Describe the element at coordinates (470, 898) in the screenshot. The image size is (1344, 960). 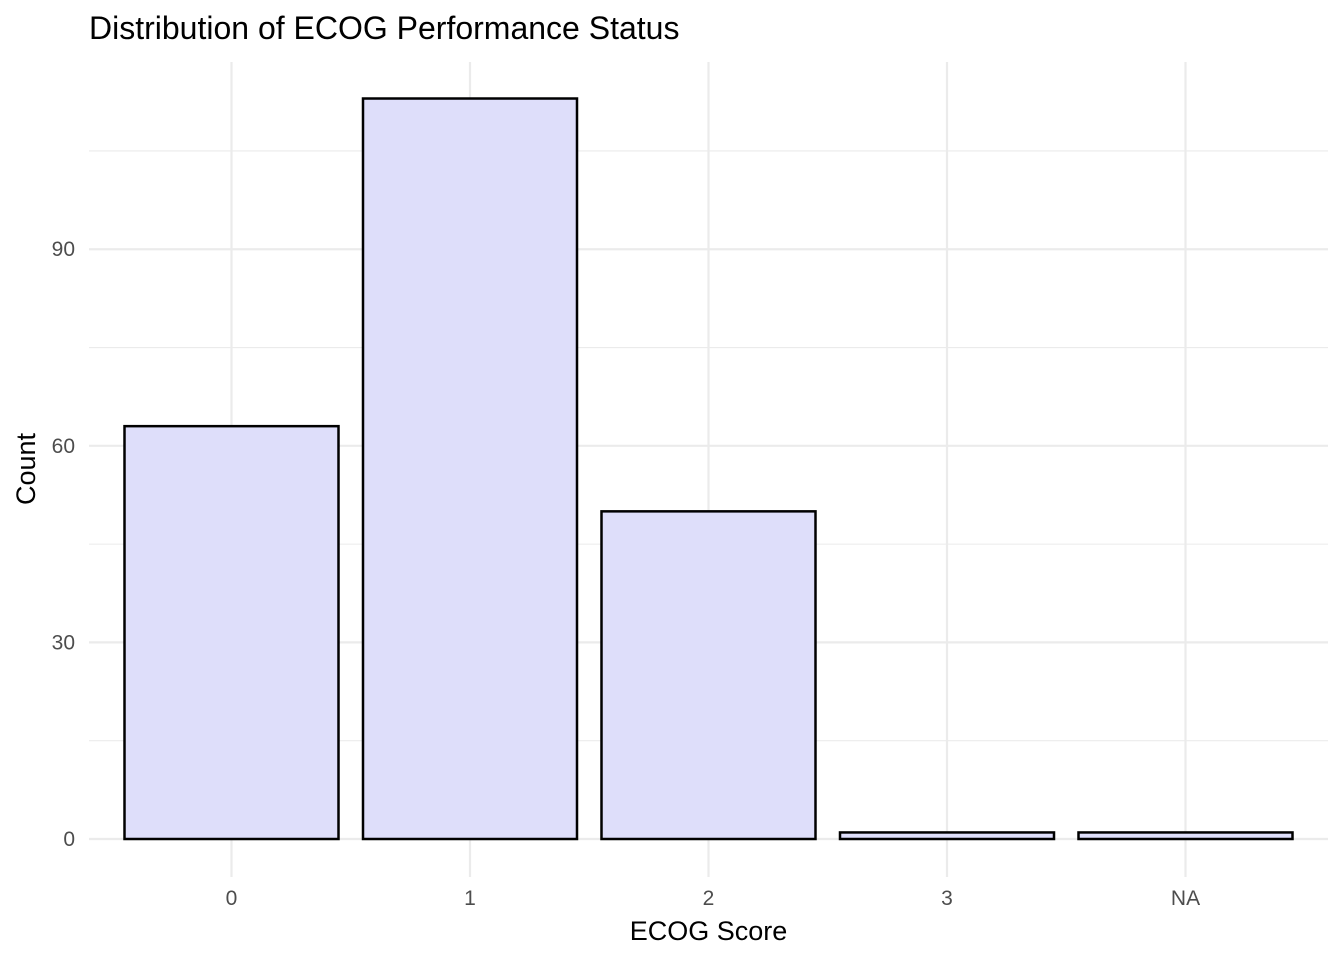
I see `x-tick-label: 1` at that location.